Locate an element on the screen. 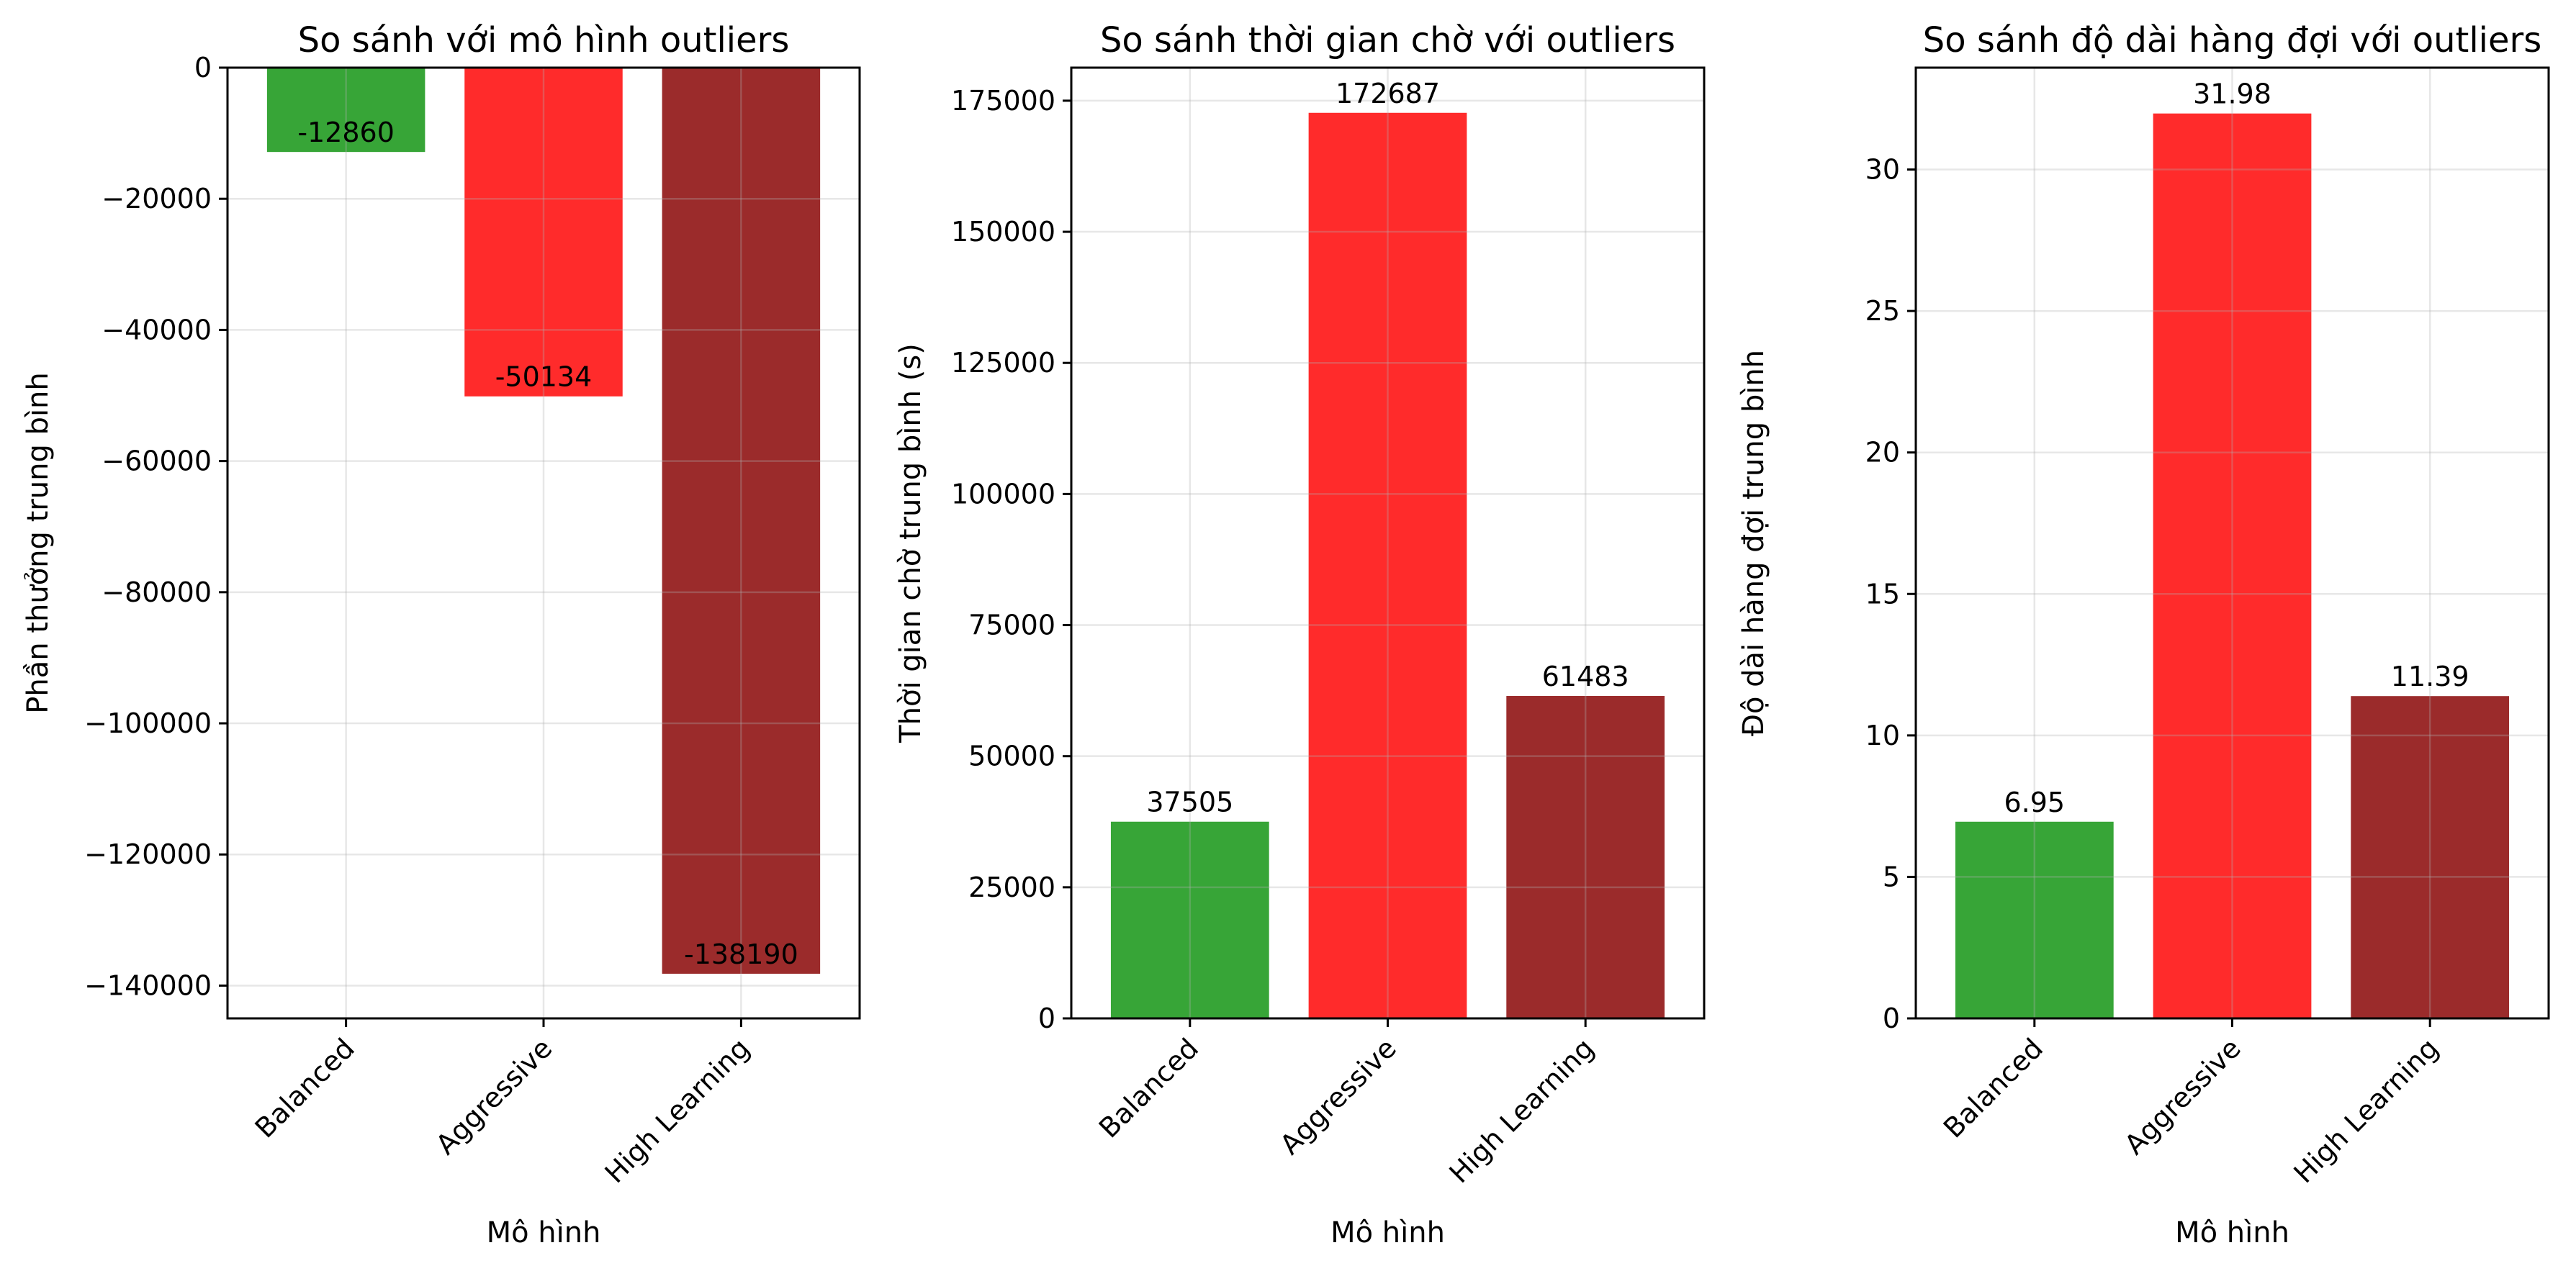 This screenshot has width=2576, height=1271. y-axis-label: Độ dài hàng đợi trung bình is located at coordinates (1753, 543).